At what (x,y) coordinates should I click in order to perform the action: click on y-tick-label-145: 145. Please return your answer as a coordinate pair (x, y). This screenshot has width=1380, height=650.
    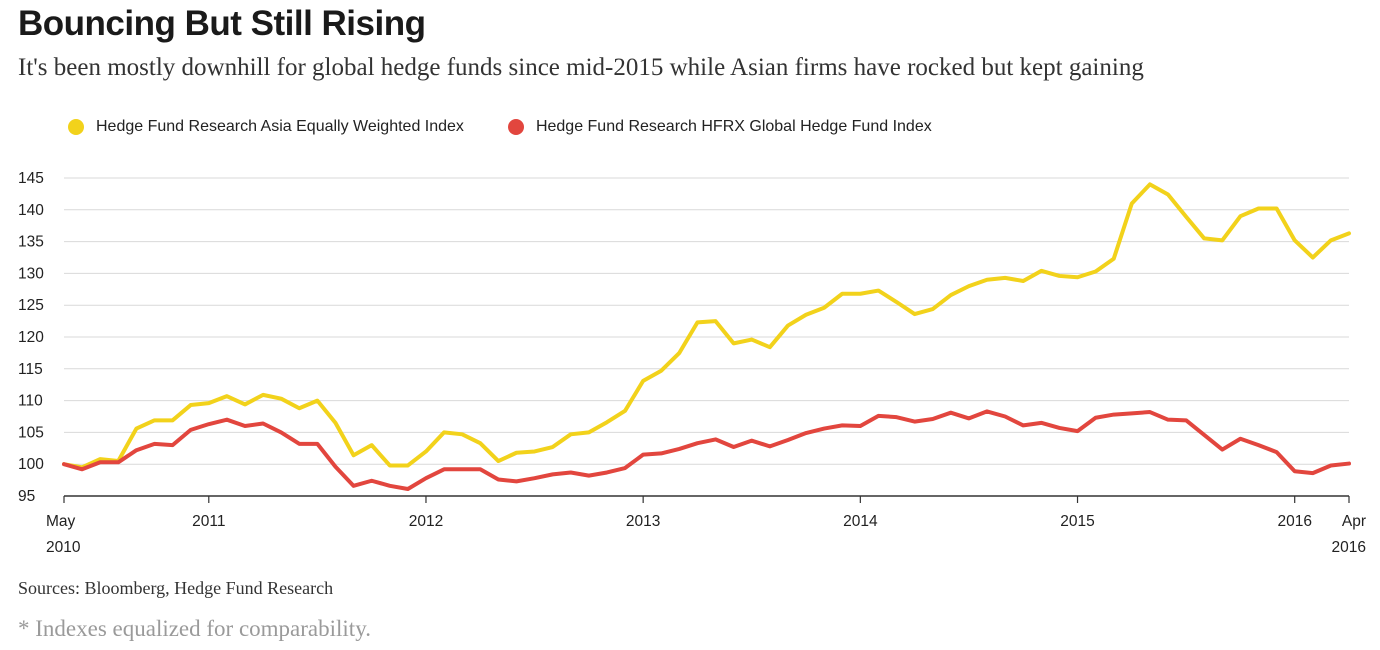
    Looking at the image, I should click on (31, 178).